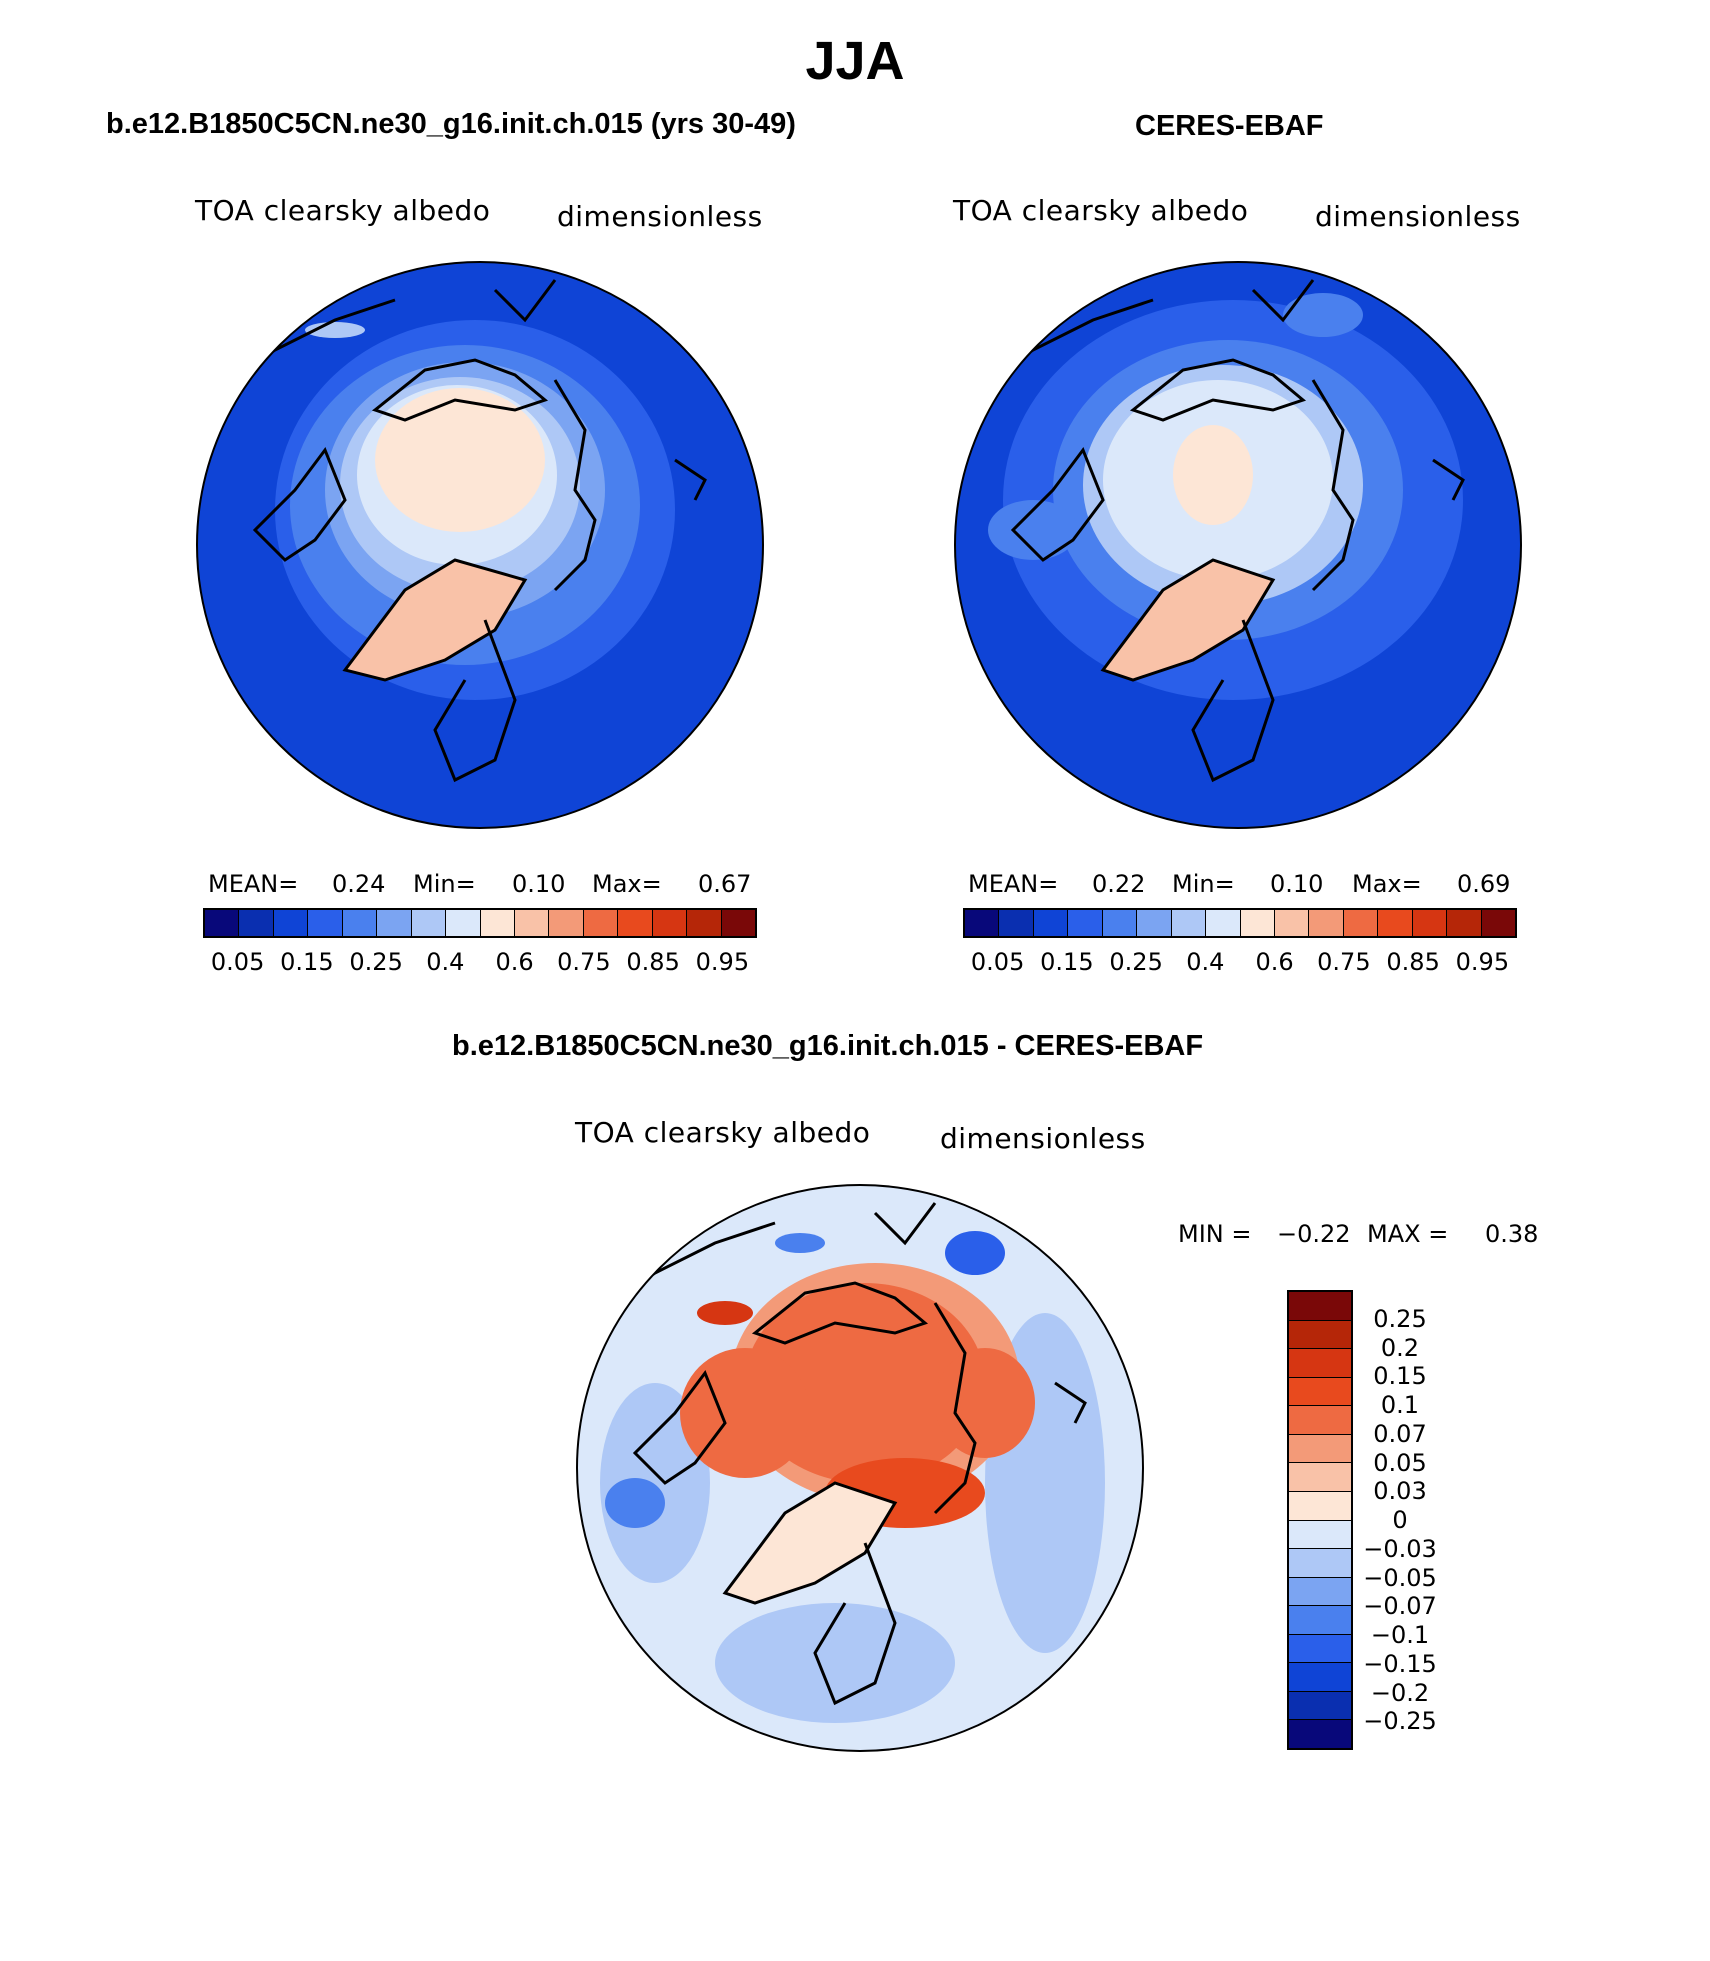  What do you see at coordinates (1013, 884) in the screenshot?
I see `panel2-mean-label: MEAN=` at bounding box center [1013, 884].